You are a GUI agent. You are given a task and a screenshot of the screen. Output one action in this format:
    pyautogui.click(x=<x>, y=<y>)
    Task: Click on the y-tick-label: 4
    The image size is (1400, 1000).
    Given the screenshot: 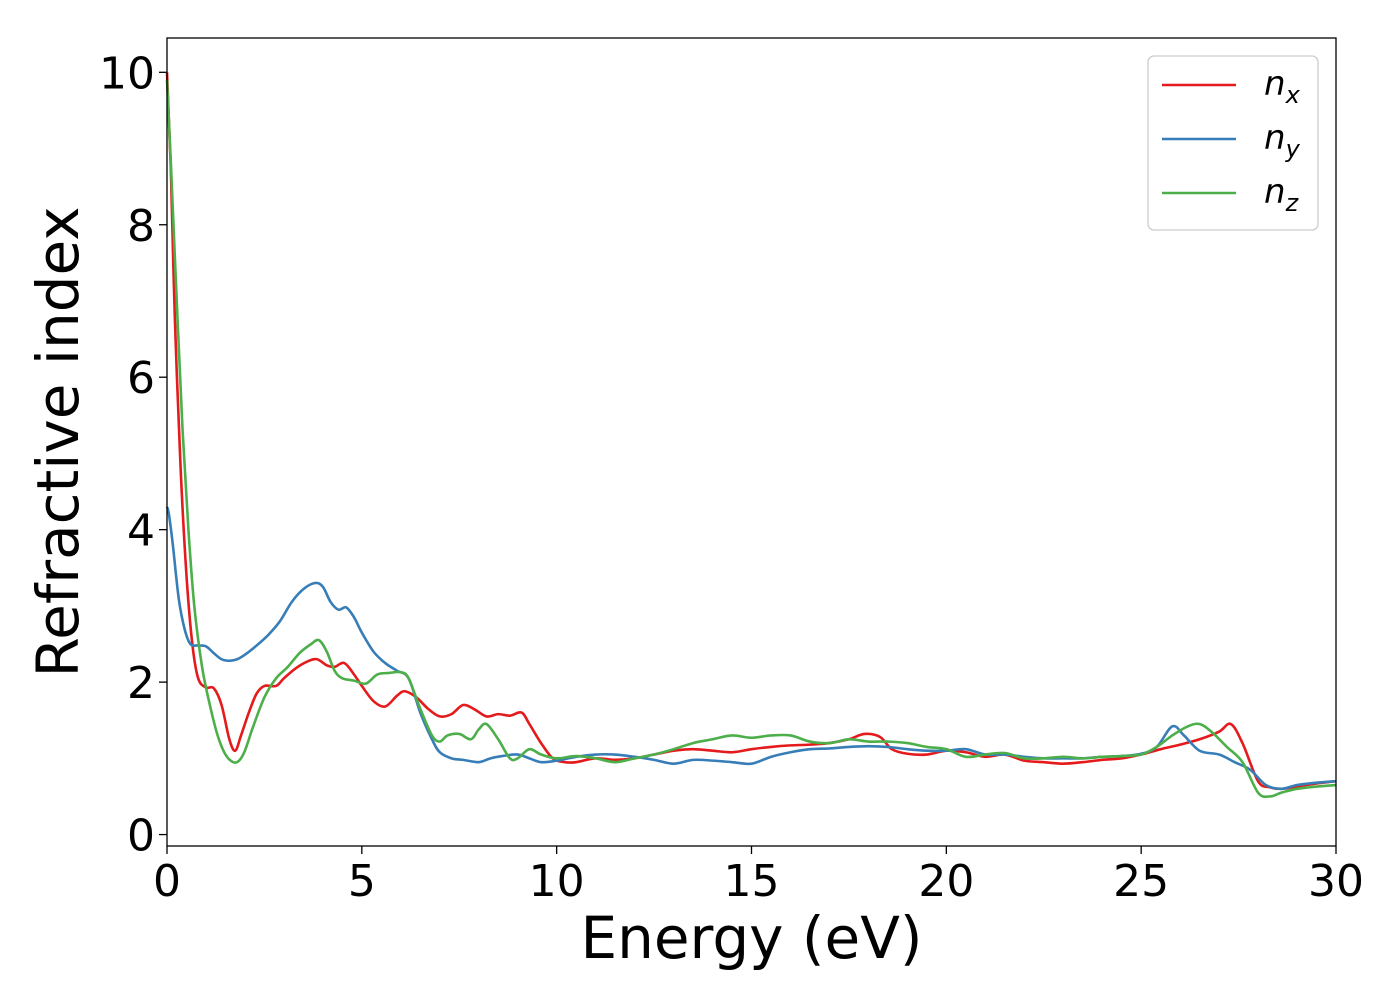 What is the action you would take?
    pyautogui.click(x=141, y=531)
    